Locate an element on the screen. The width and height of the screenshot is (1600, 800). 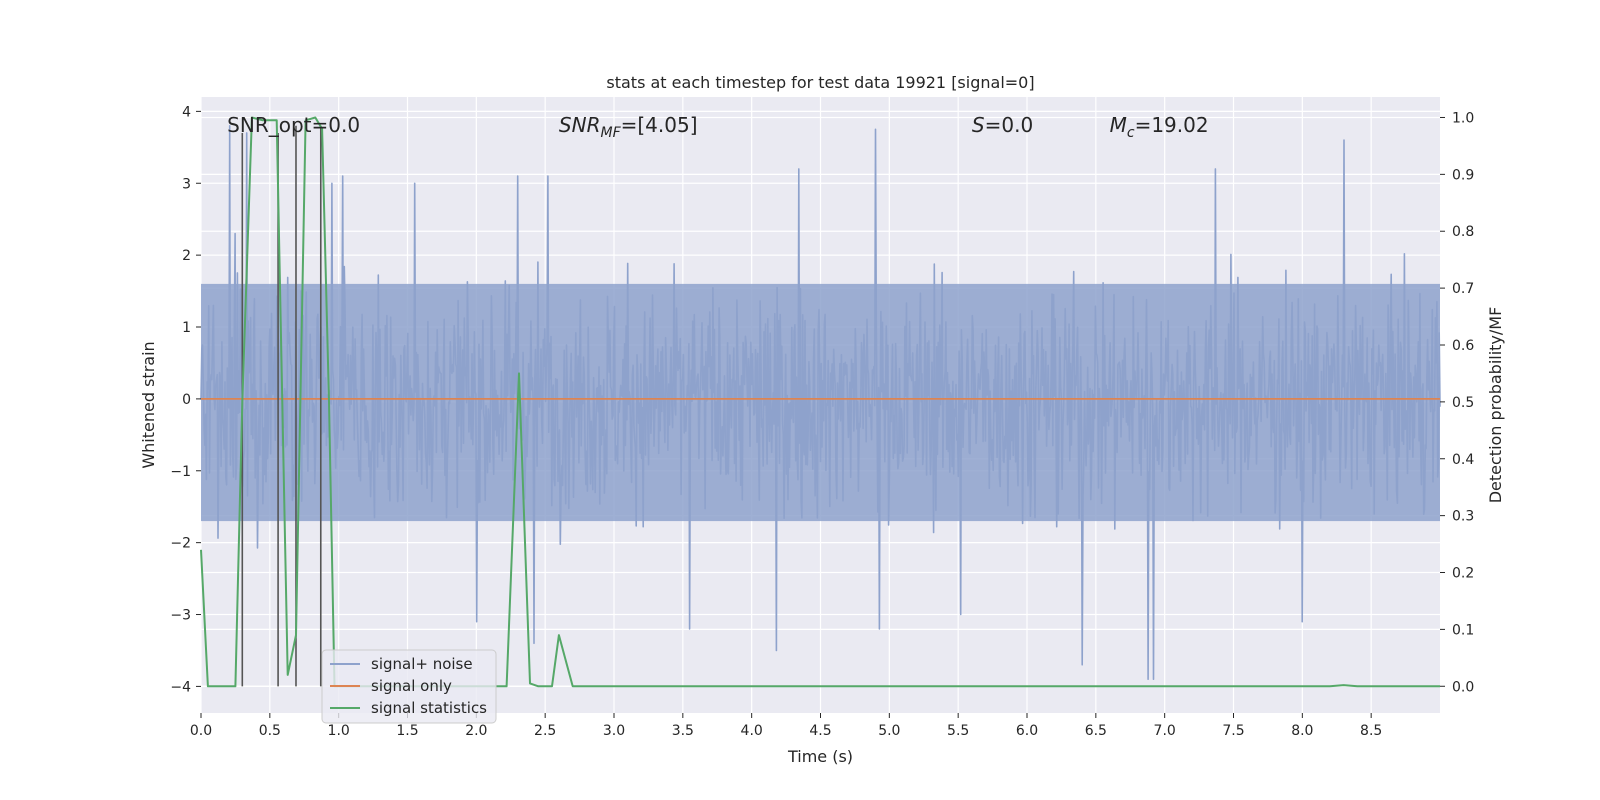
x-tick-label: 1.0 is located at coordinates (339, 731).